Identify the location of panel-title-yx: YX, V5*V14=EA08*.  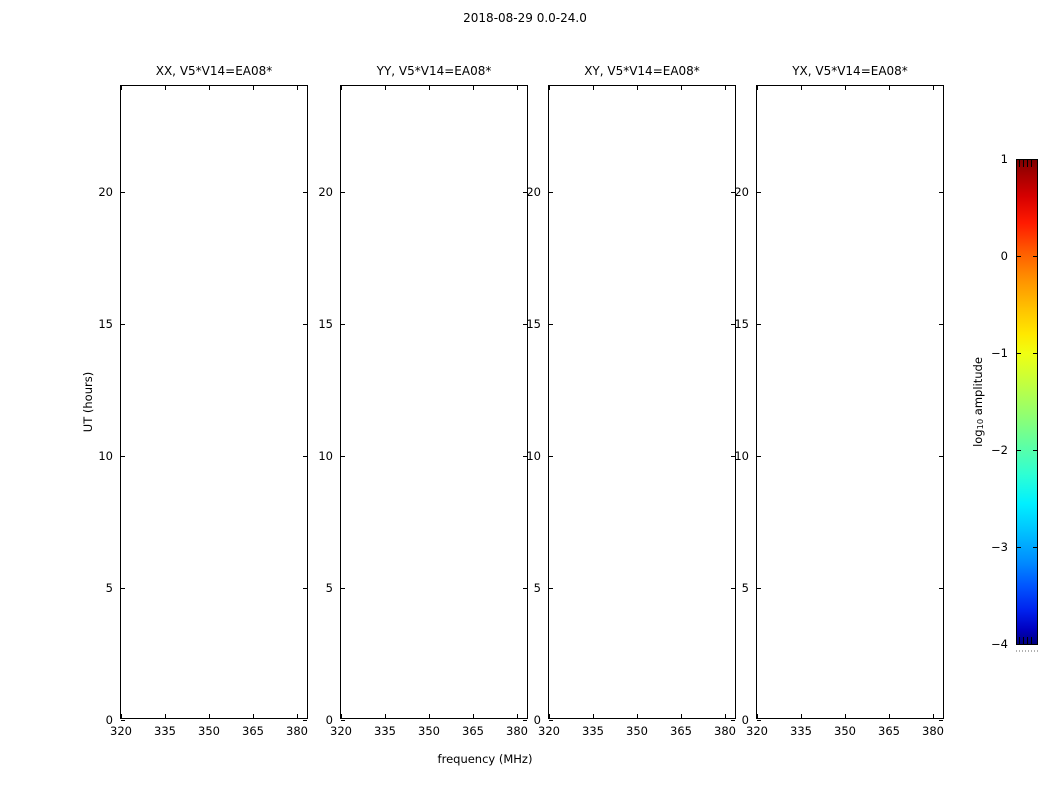
(850, 71).